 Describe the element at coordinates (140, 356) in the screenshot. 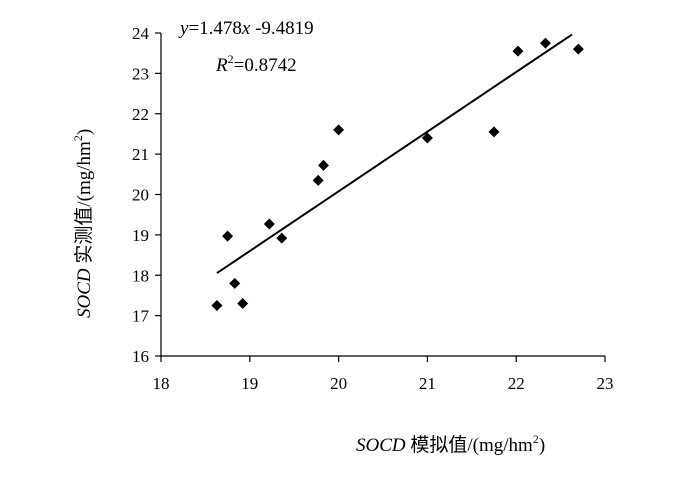

I see `y-tick-label: 16` at that location.